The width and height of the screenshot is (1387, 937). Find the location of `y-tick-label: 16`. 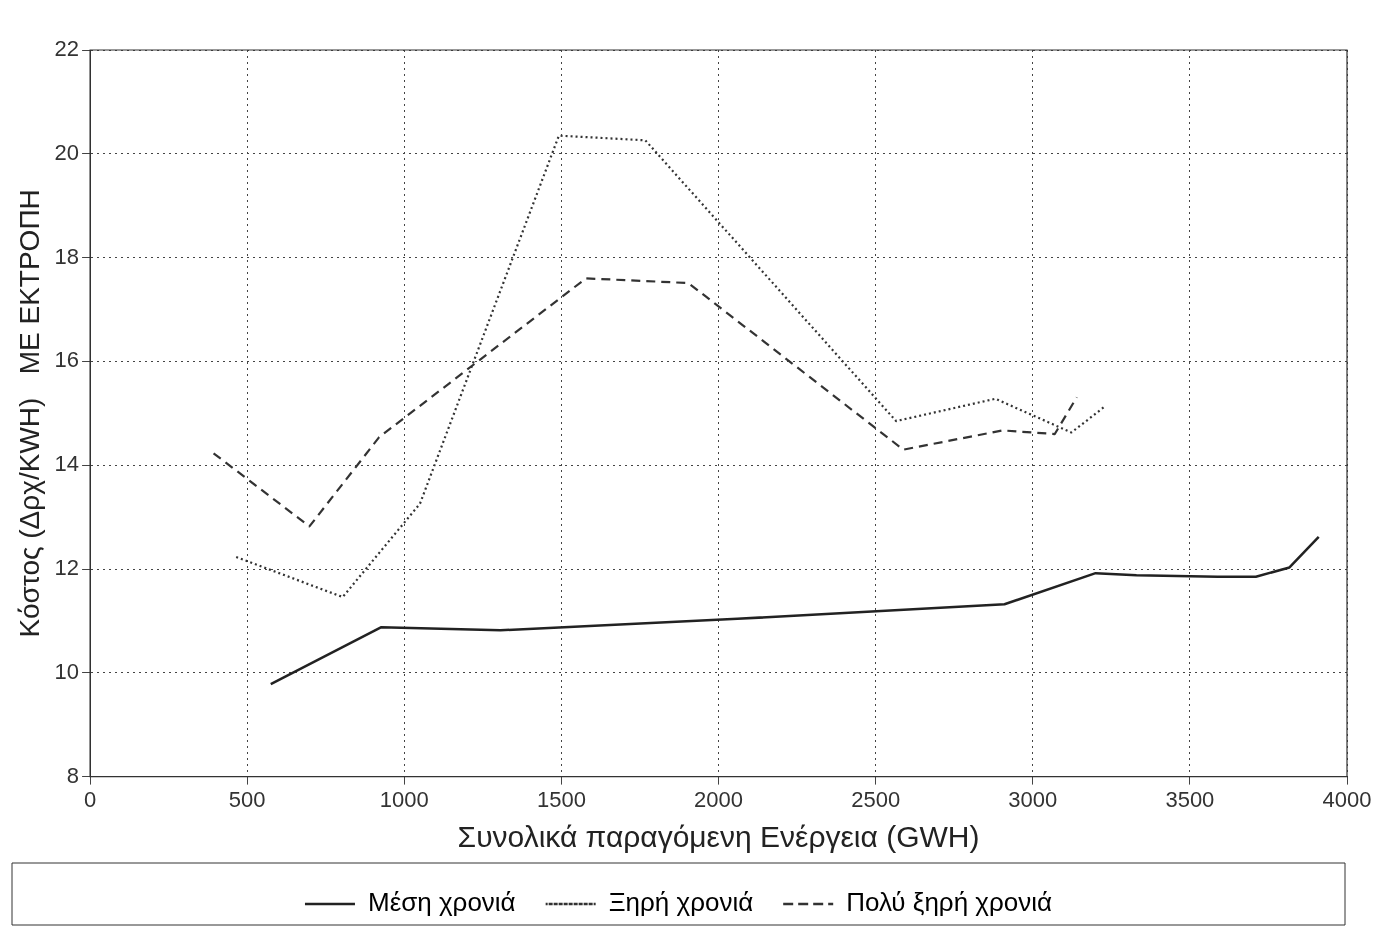

y-tick-label: 16 is located at coordinates (67, 360).